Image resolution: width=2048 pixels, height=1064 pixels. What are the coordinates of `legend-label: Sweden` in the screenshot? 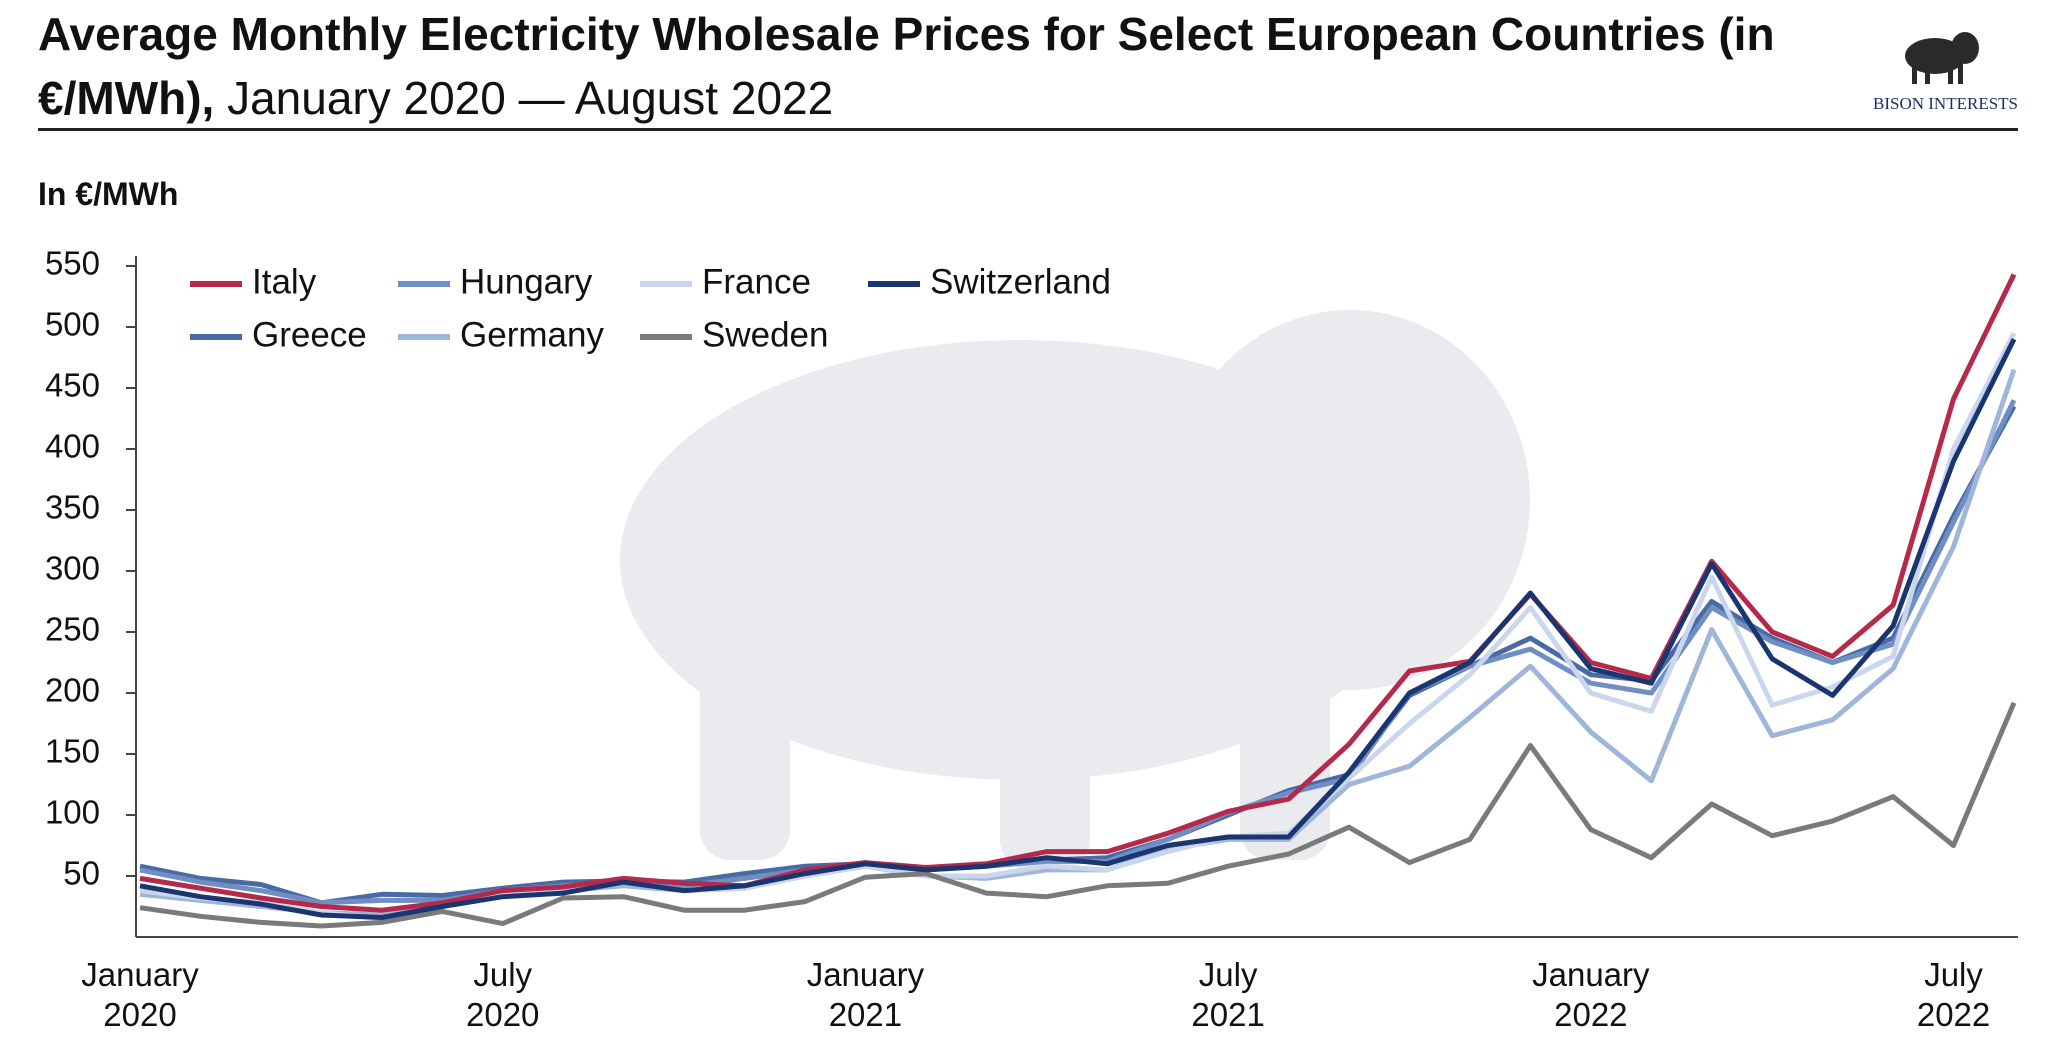 It's located at (765, 334).